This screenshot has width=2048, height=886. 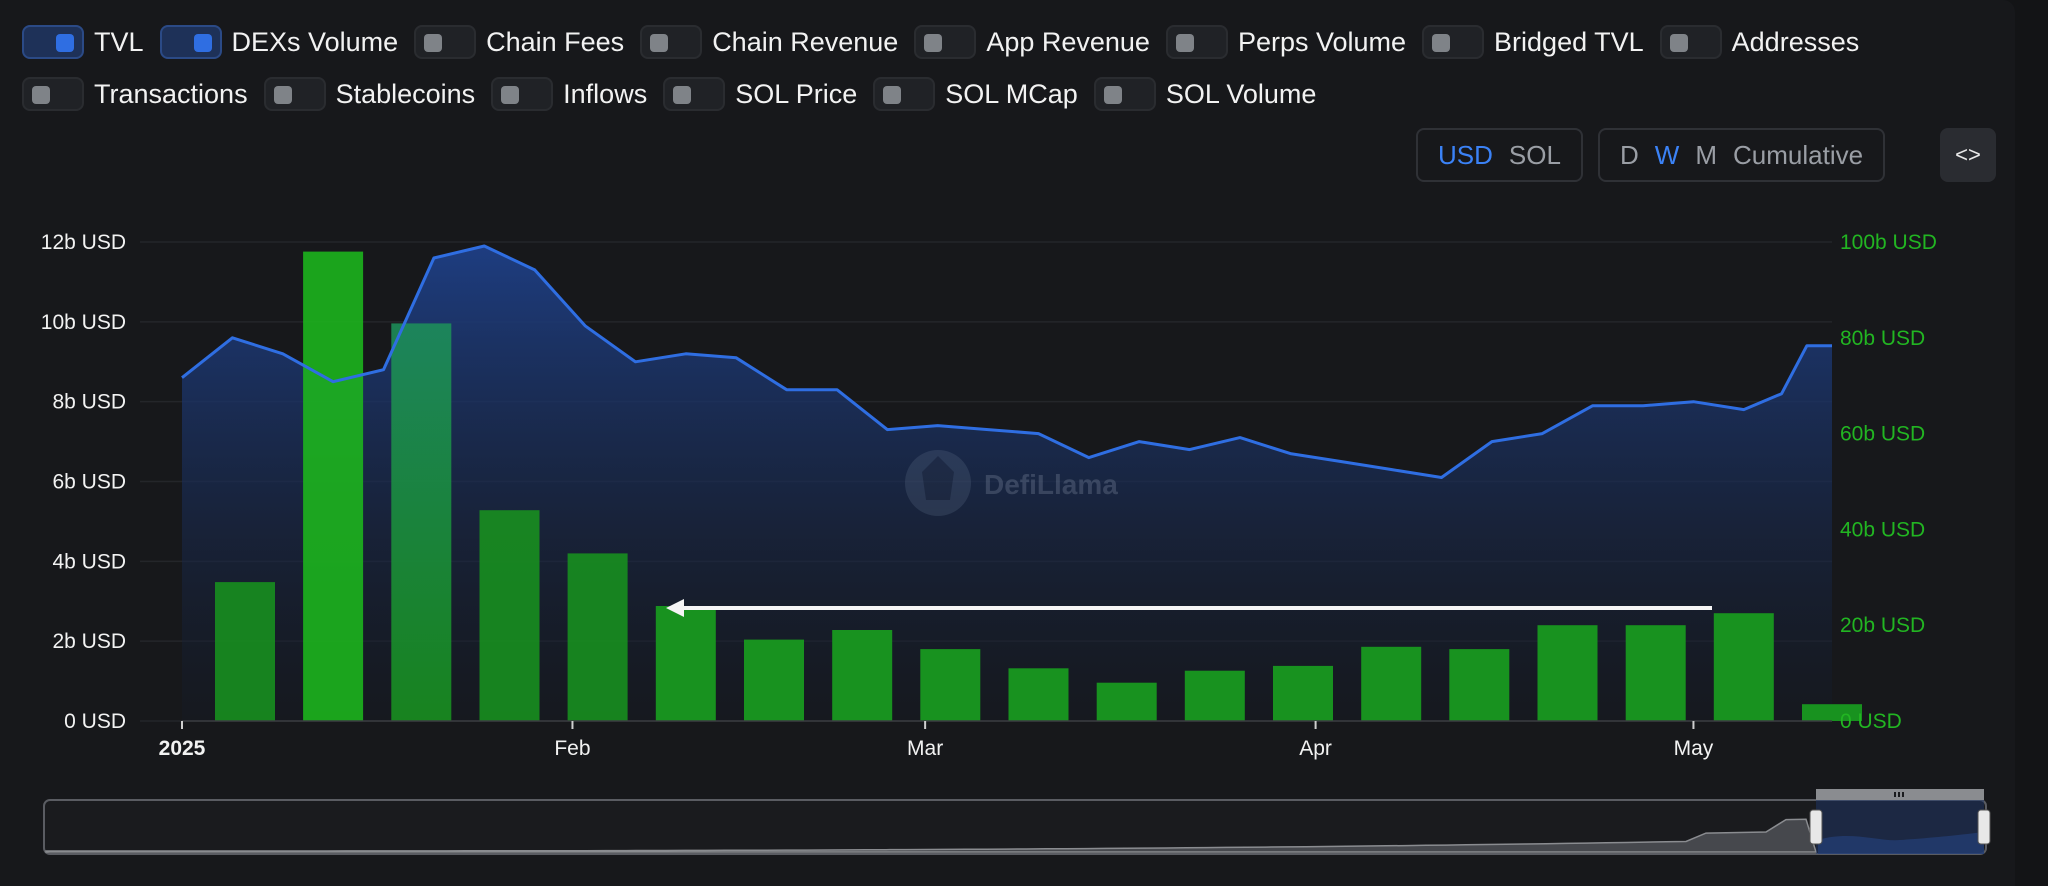 I want to click on toggle-label: Addresses, so click(x=1795, y=41).